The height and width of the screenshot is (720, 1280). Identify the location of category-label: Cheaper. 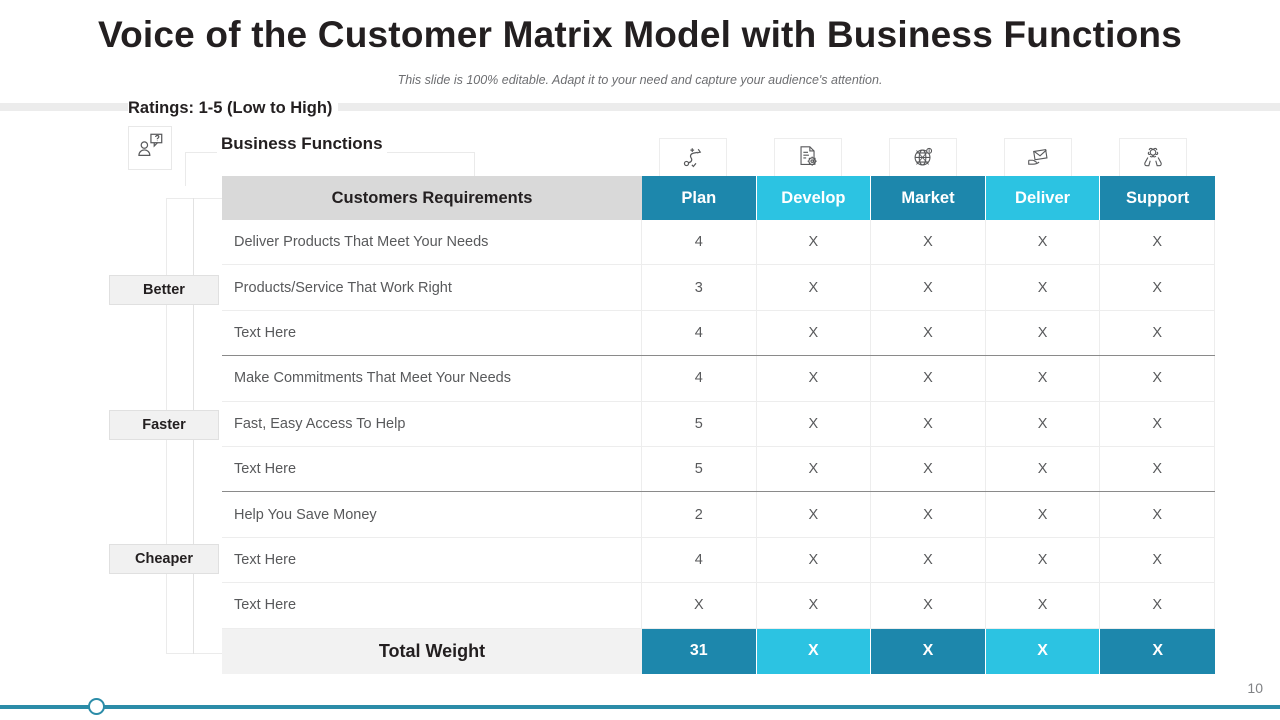
(164, 559).